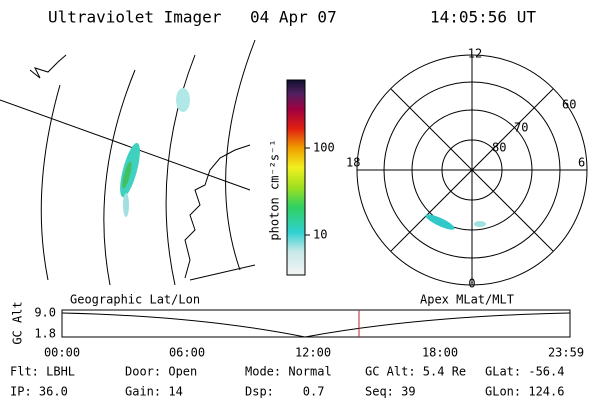 The height and width of the screenshot is (400, 600). Describe the element at coordinates (39, 392) in the screenshot. I see `status-field: IP: 36.0` at that location.